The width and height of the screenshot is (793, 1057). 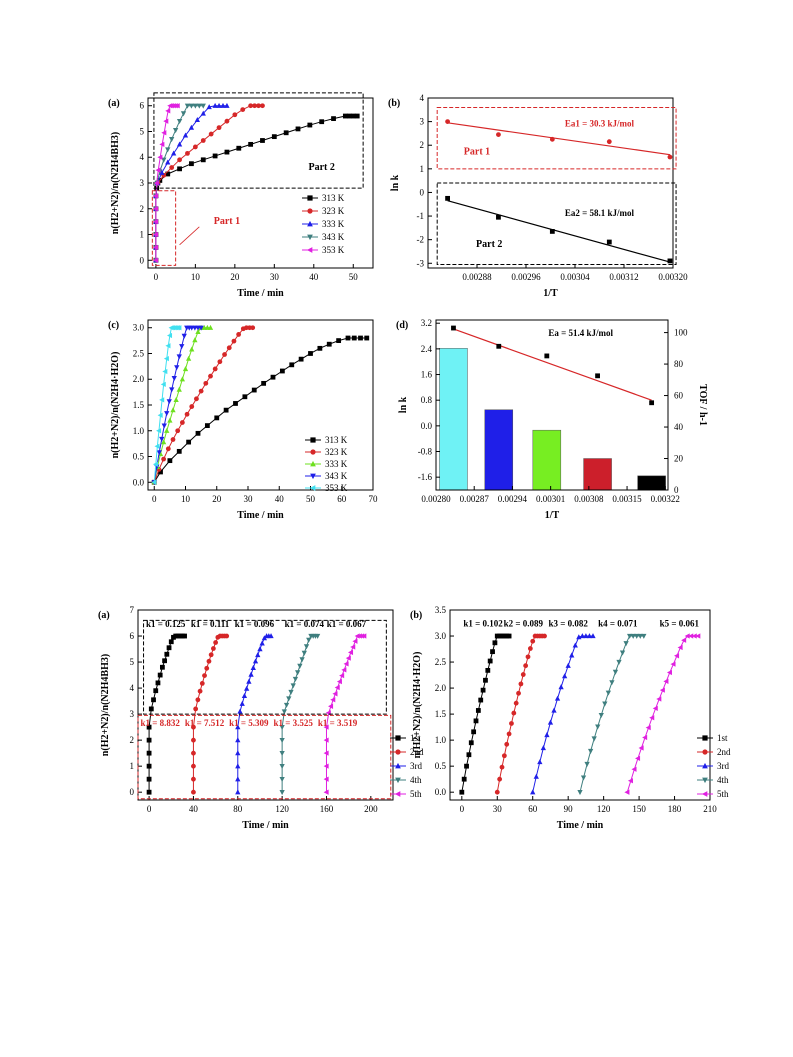 I want to click on annotation-part2: Part 2, so click(x=489, y=244).